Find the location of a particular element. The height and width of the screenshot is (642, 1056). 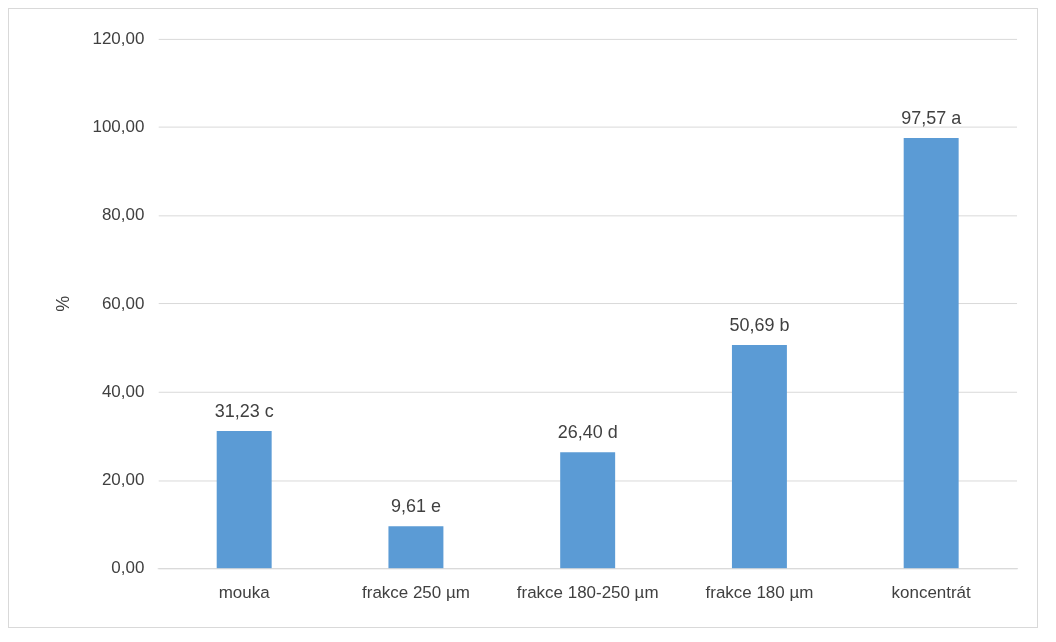

y-tick-label: 100,00 is located at coordinates (118, 126).